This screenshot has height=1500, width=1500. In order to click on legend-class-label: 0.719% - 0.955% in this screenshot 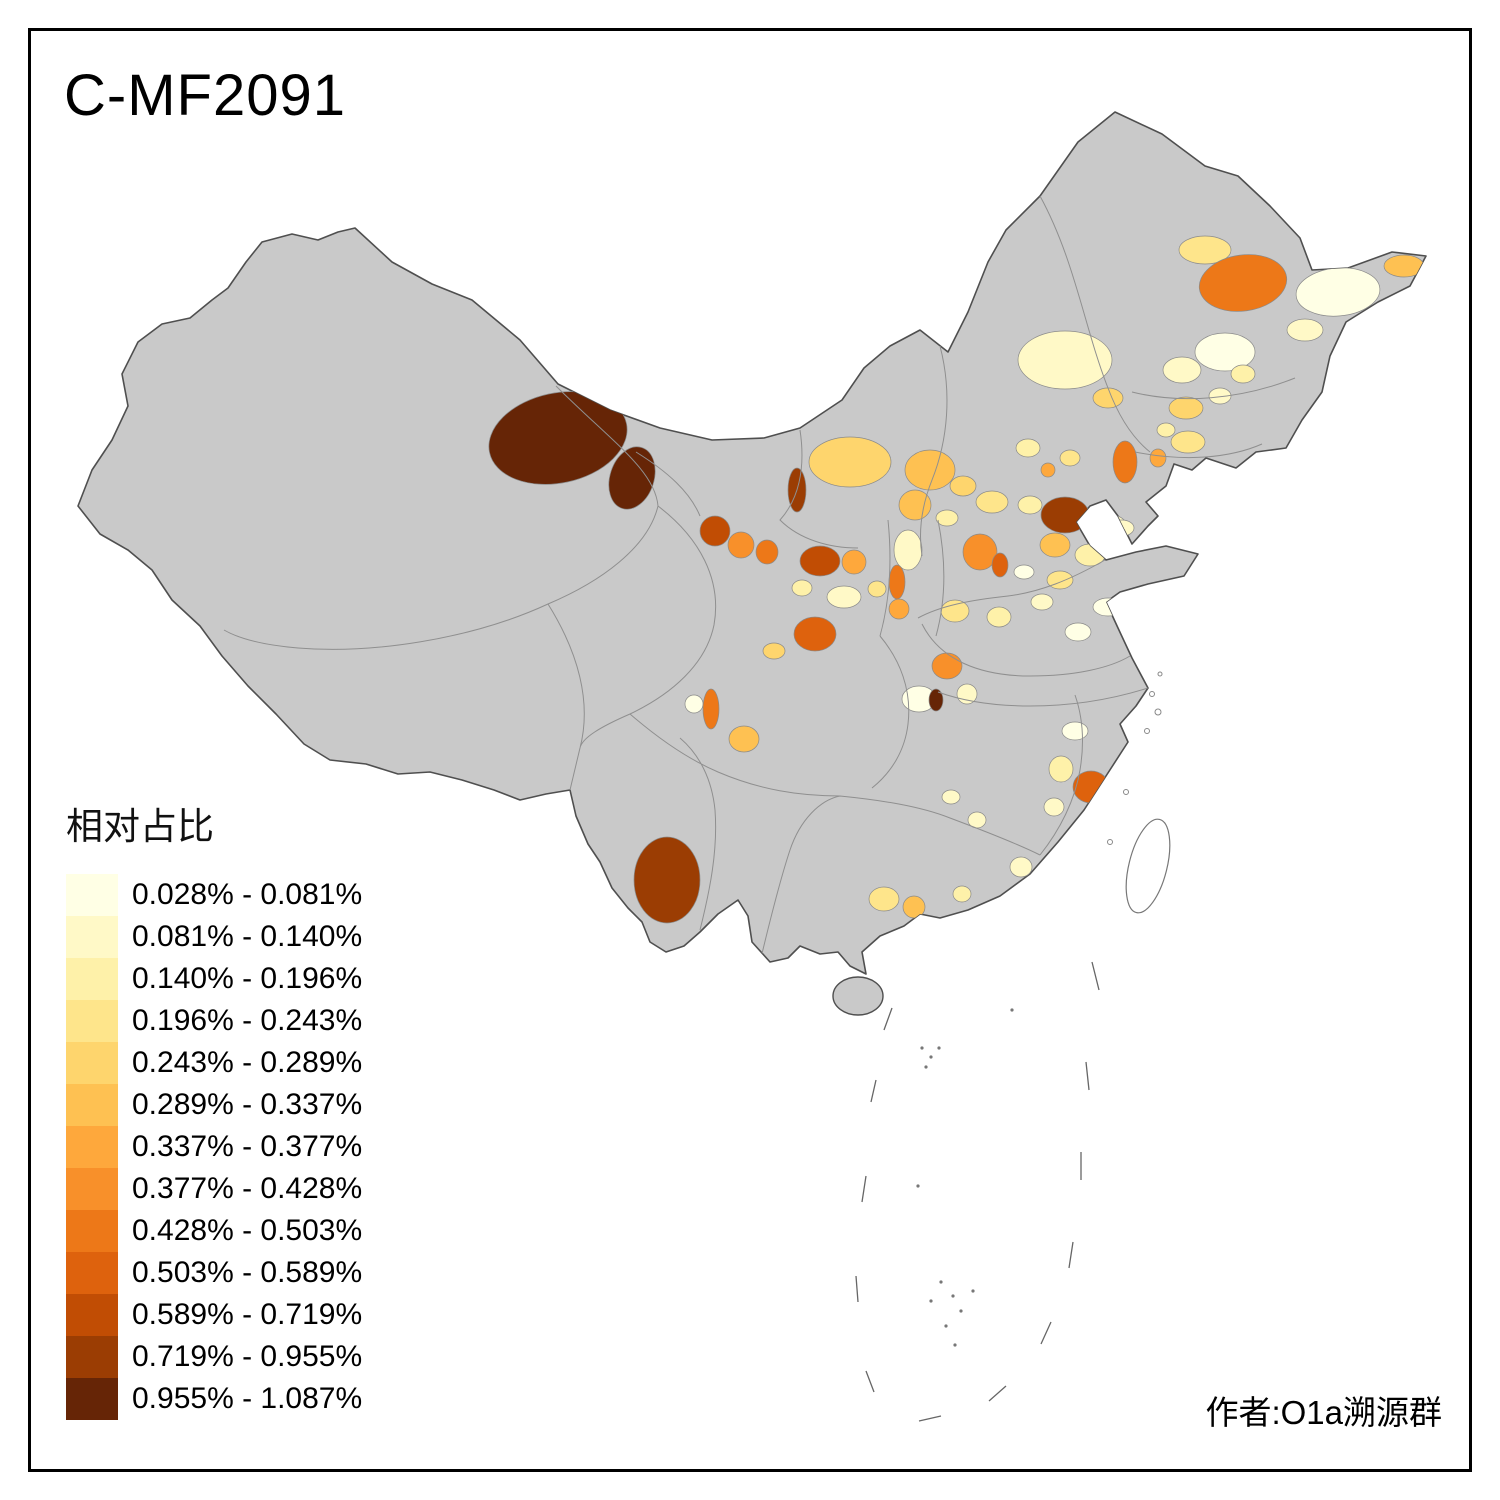, I will do `click(247, 1356)`.